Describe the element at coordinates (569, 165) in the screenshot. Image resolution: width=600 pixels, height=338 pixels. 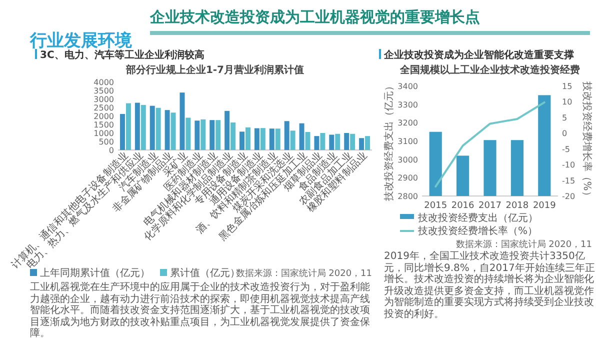
I see `y2-tick-label: -10` at that location.